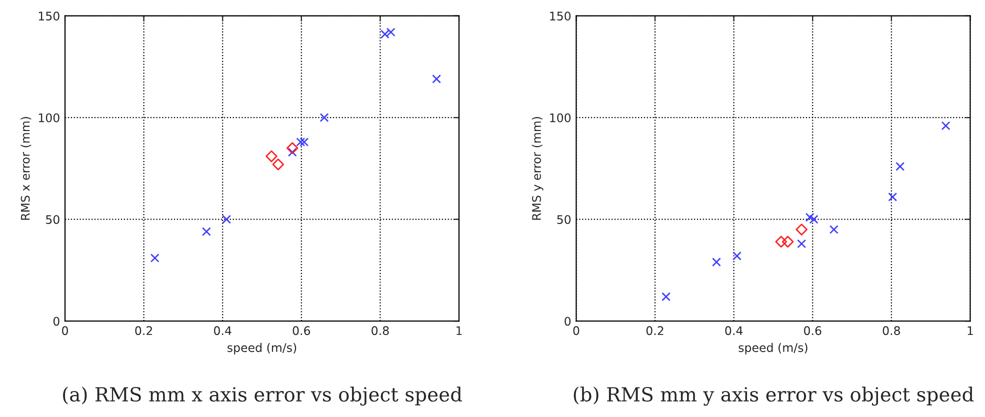 The image size is (985, 417). Describe the element at coordinates (774, 396) in the screenshot. I see `text: (b) RMS mm y axis error vs object speed` at that location.